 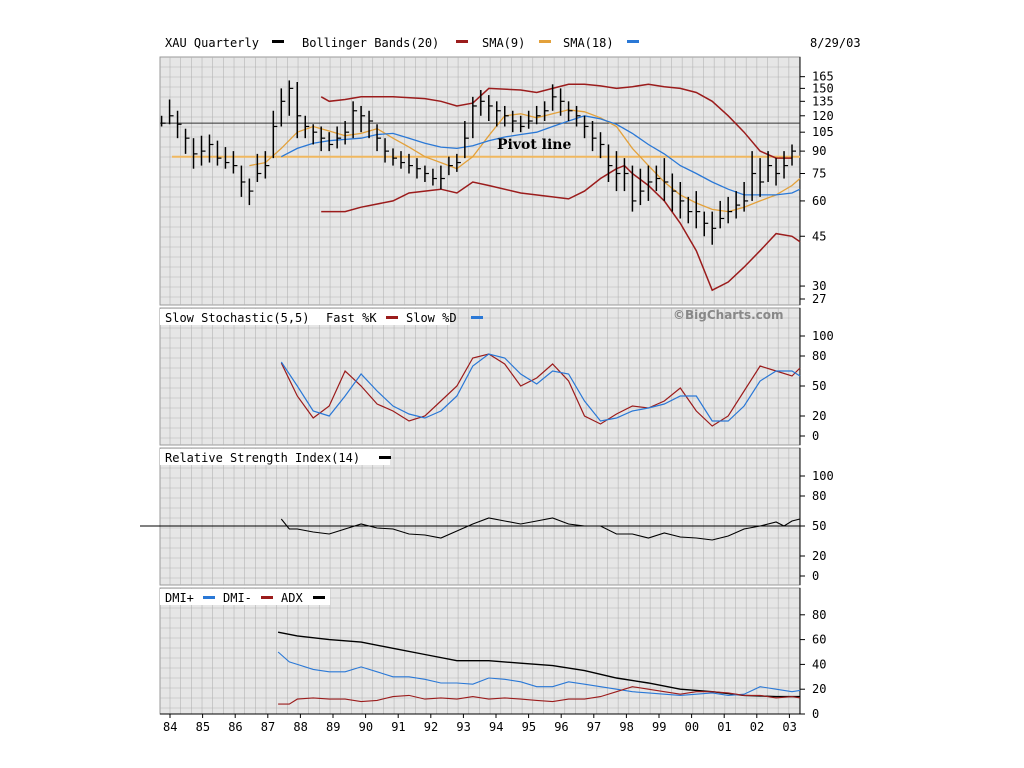 I want to click on stochastic-axis-tick-label: 50, so click(x=819, y=386).